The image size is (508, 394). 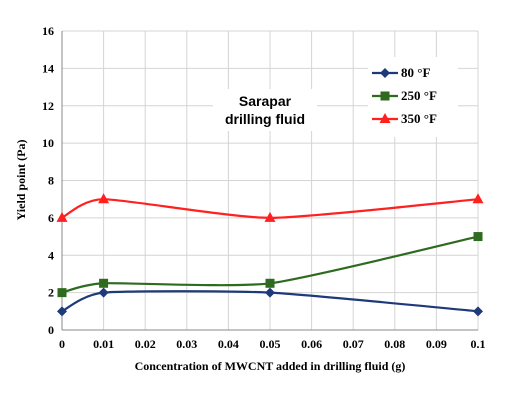 I want to click on legend-entry: 350 °F, so click(x=404, y=118).